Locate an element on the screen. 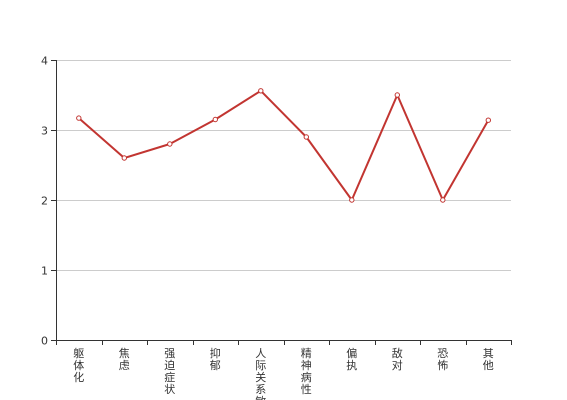 This screenshot has height=400, width=567. x-category-label: 恐怖 is located at coordinates (442, 359).